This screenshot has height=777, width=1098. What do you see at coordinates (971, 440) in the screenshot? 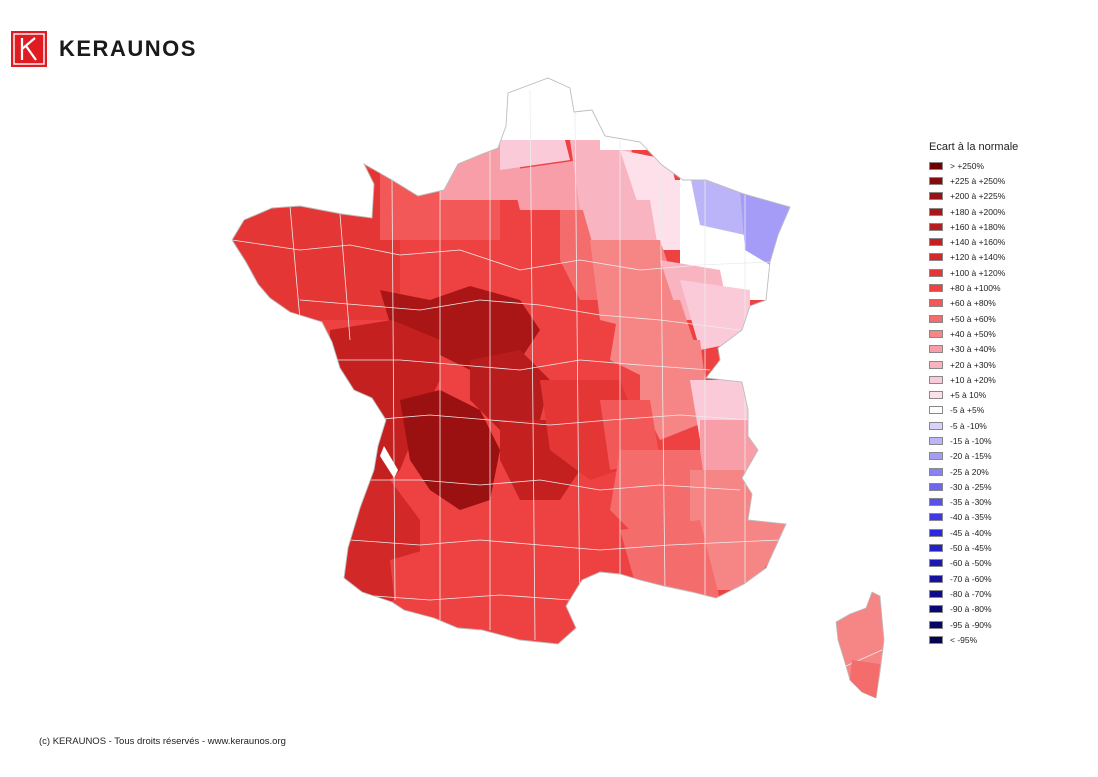
I see `legend-label: -15 à -10%` at bounding box center [971, 440].